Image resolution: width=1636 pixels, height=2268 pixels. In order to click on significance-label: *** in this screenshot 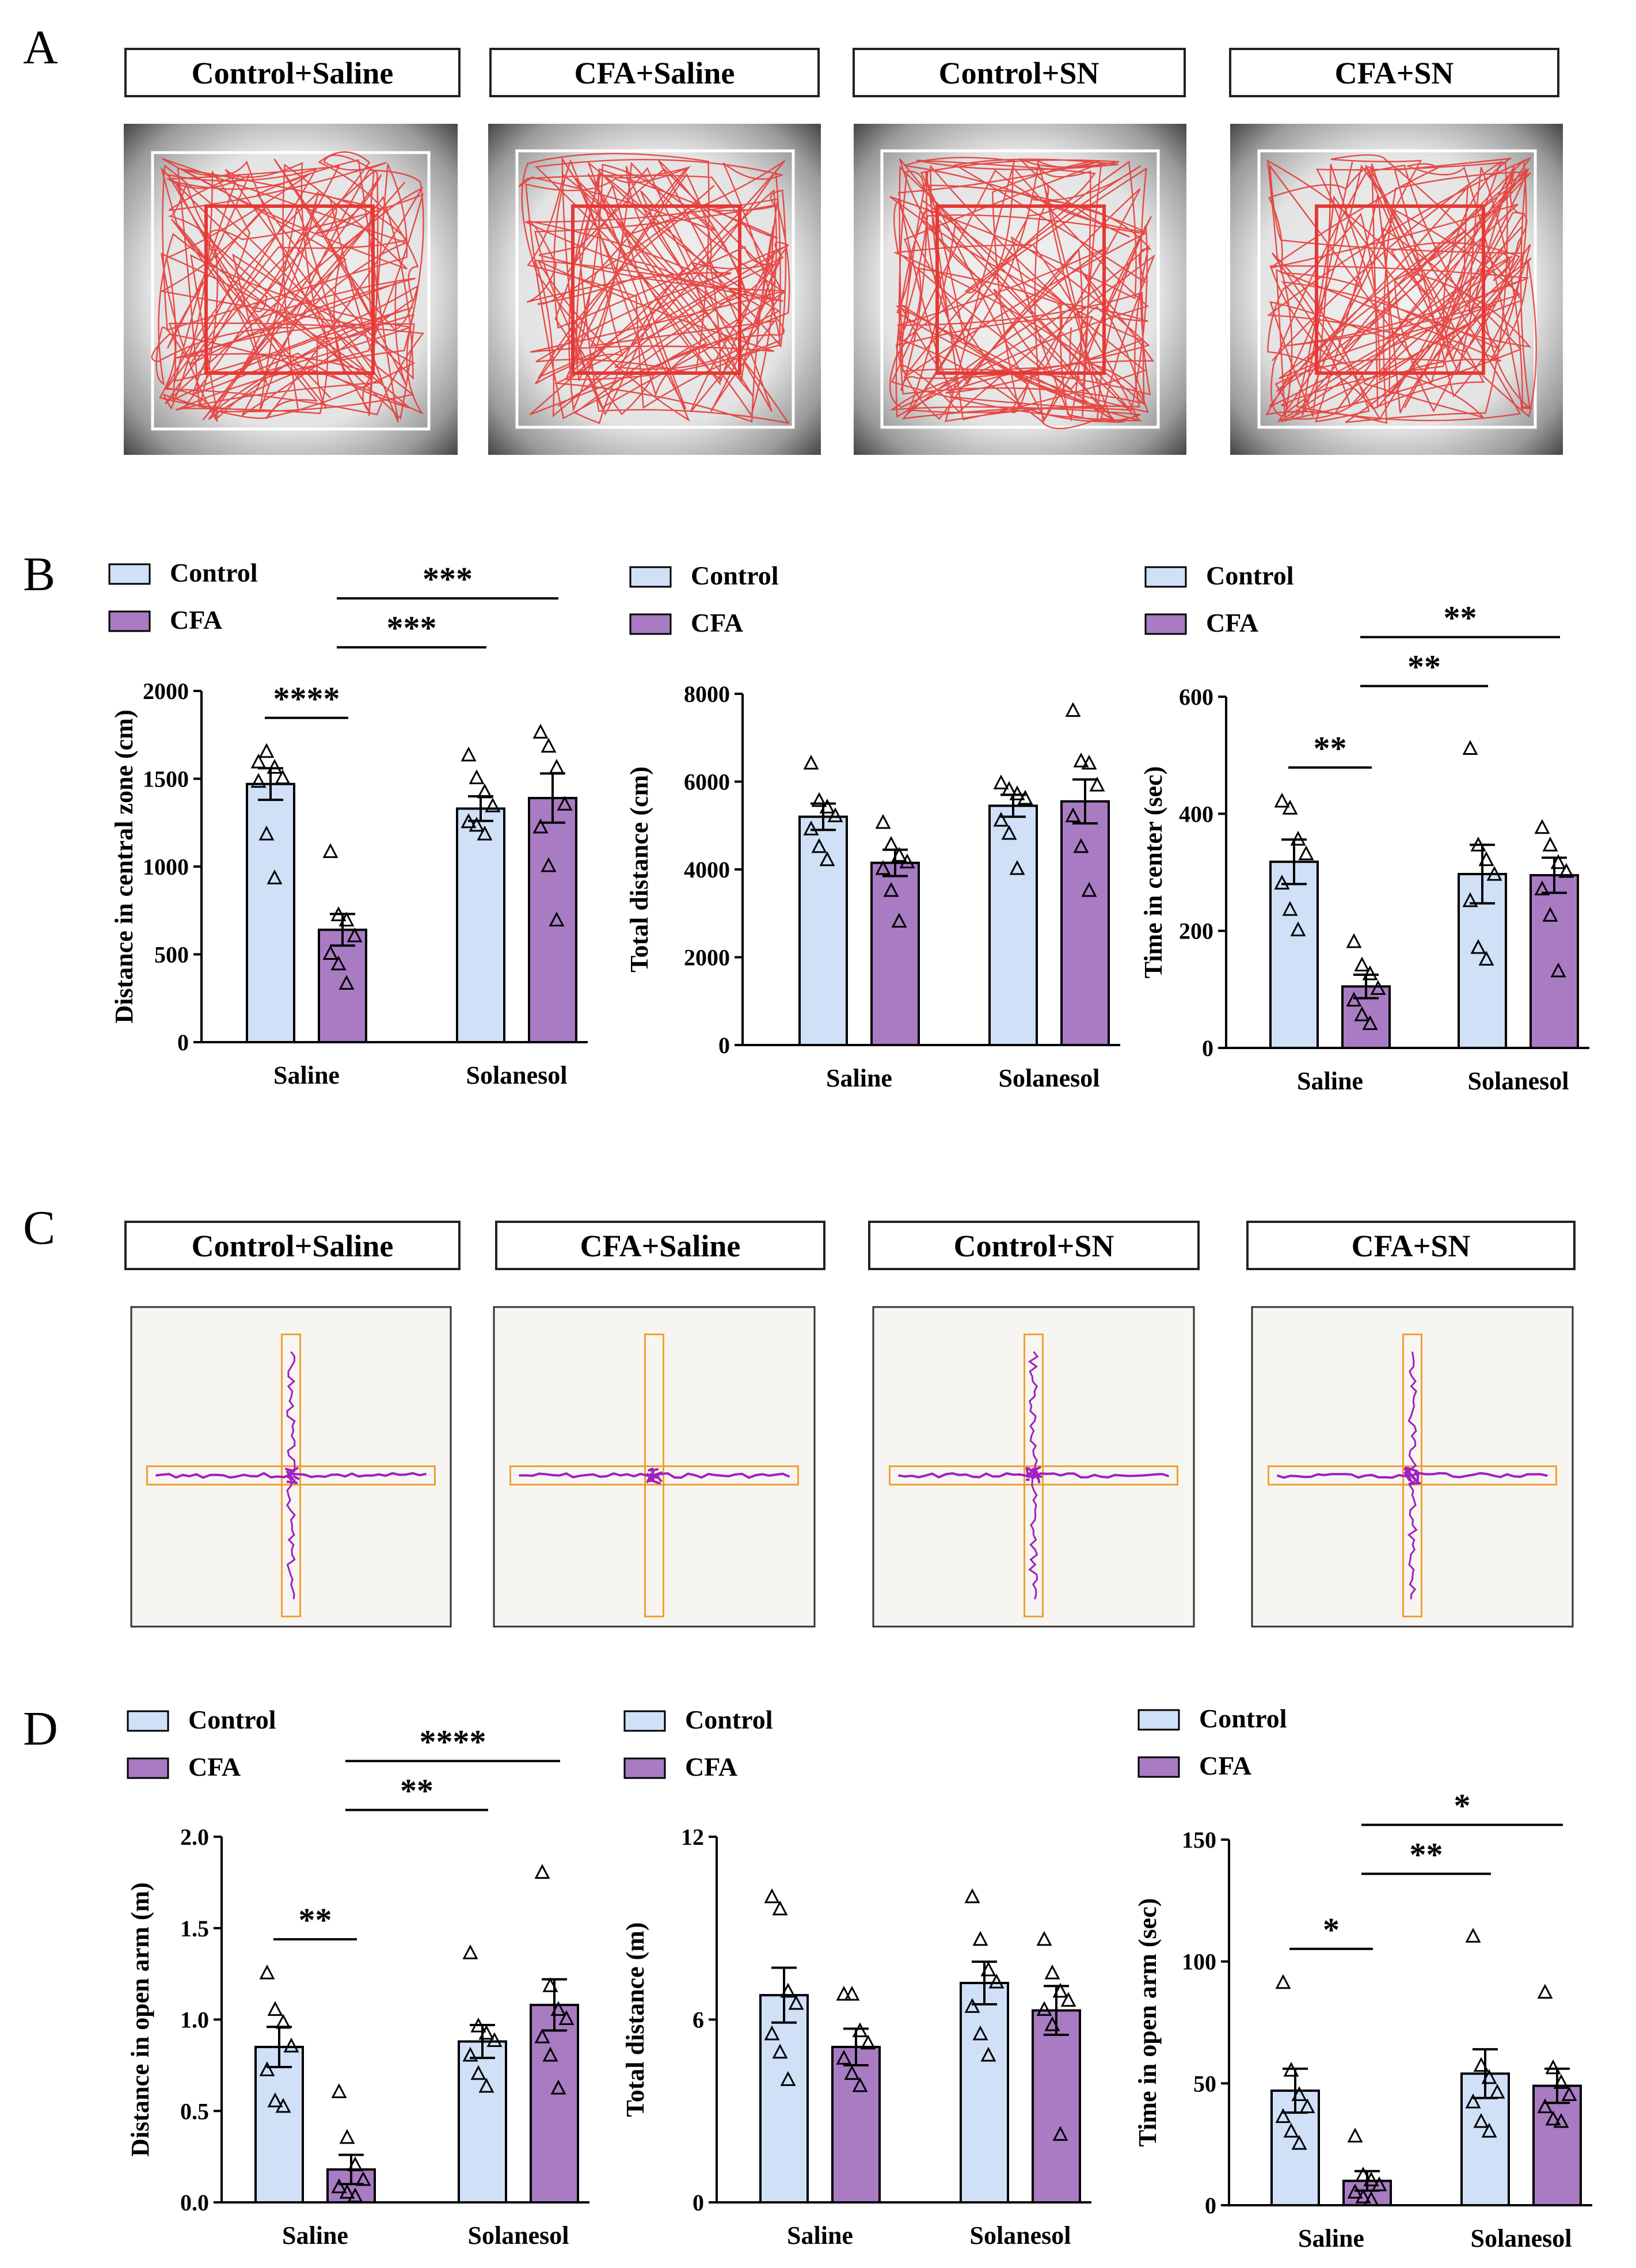, I will do `click(412, 628)`.